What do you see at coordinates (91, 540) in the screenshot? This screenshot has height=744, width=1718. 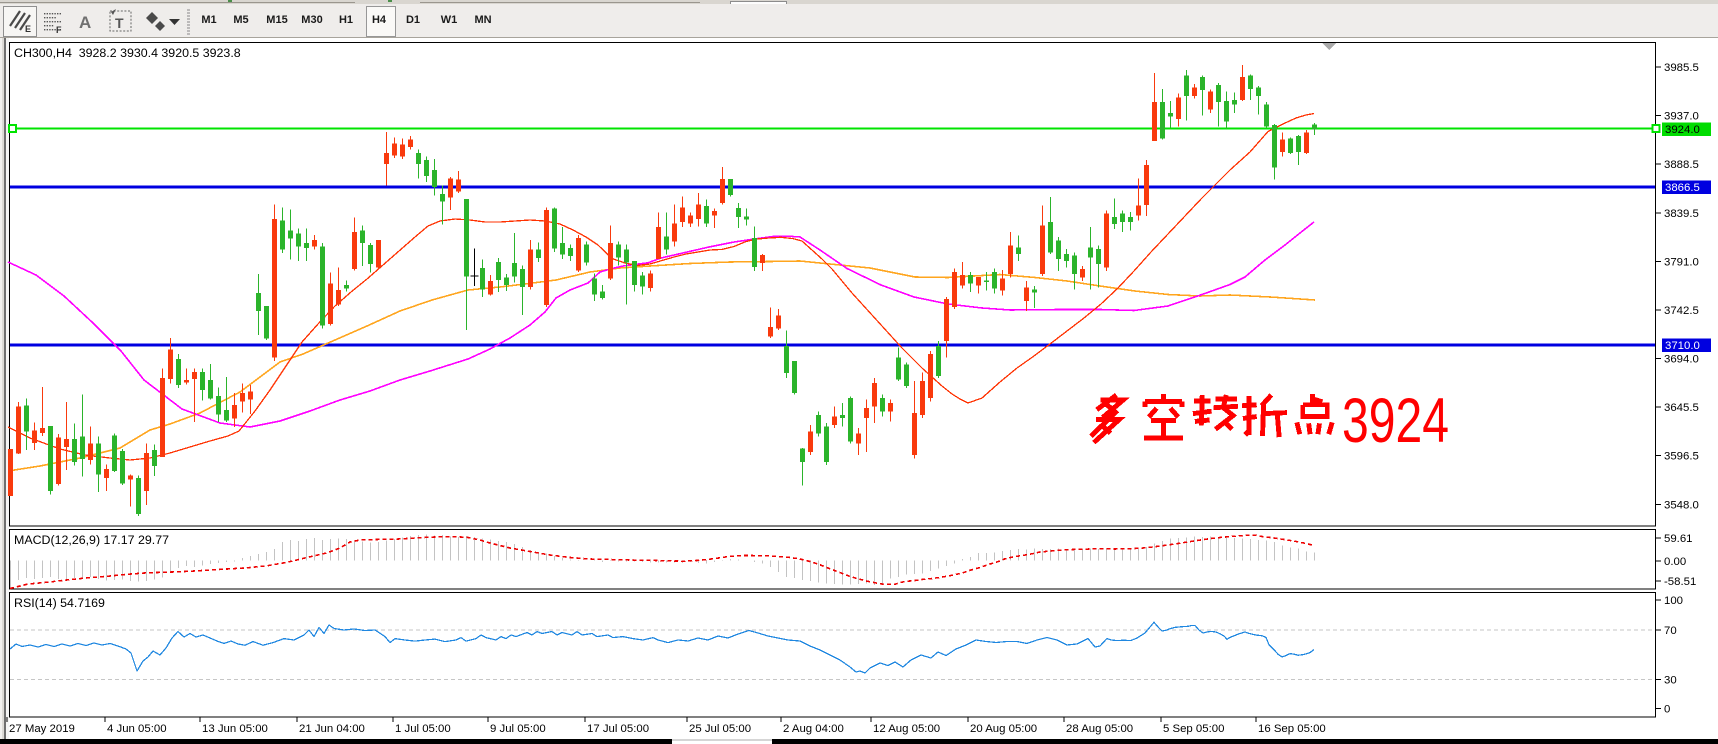 I see `svg-text: MACD(12,26,9) 17.17 29.77` at bounding box center [91, 540].